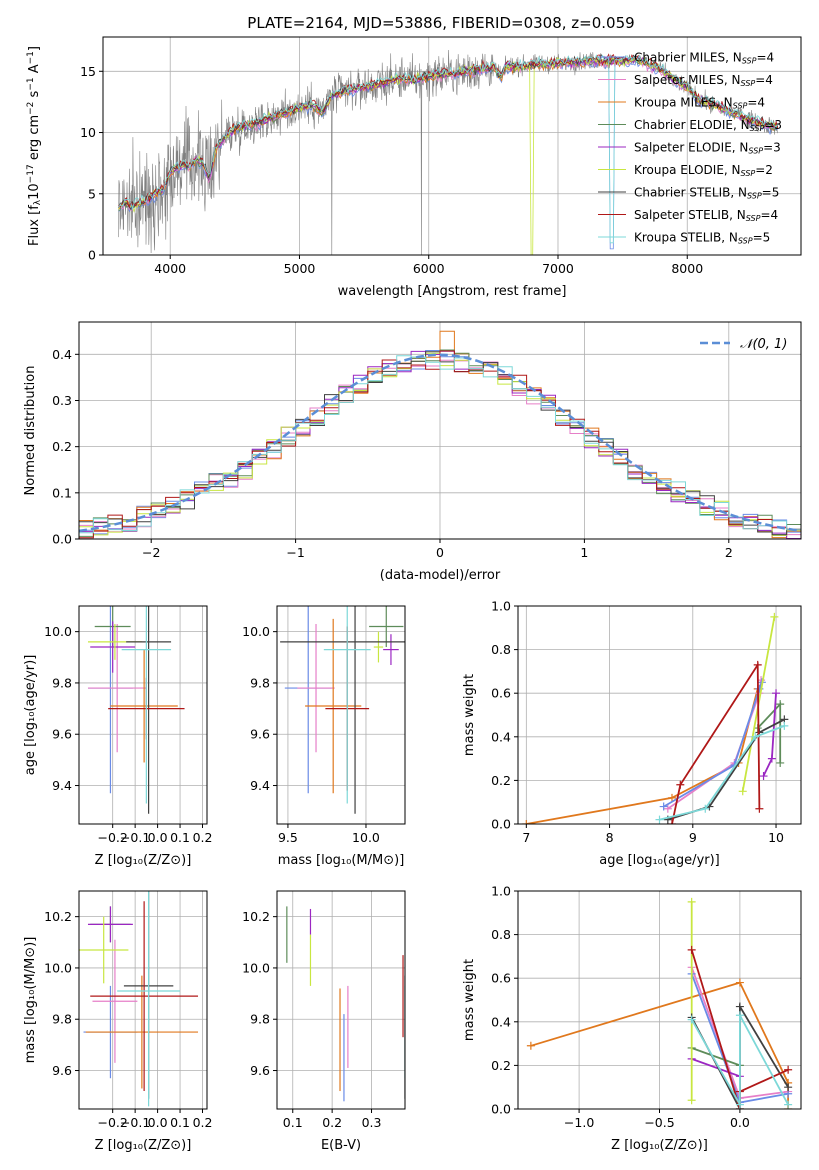 The height and width of the screenshot is (1170, 819). I want to click on age_vs_mass-xtick-label: 9.5, so click(288, 837).